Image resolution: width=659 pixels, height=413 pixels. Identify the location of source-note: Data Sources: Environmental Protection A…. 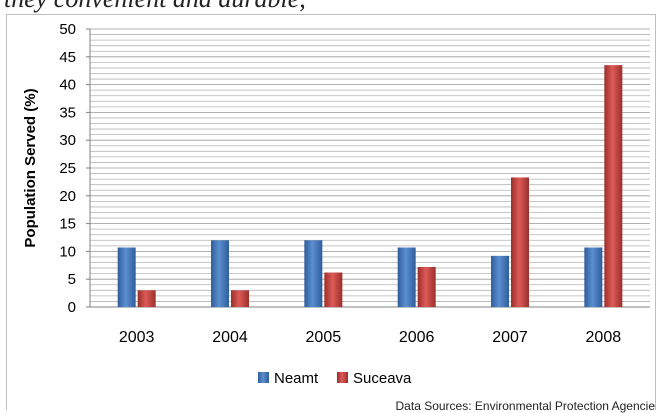
(525, 406).